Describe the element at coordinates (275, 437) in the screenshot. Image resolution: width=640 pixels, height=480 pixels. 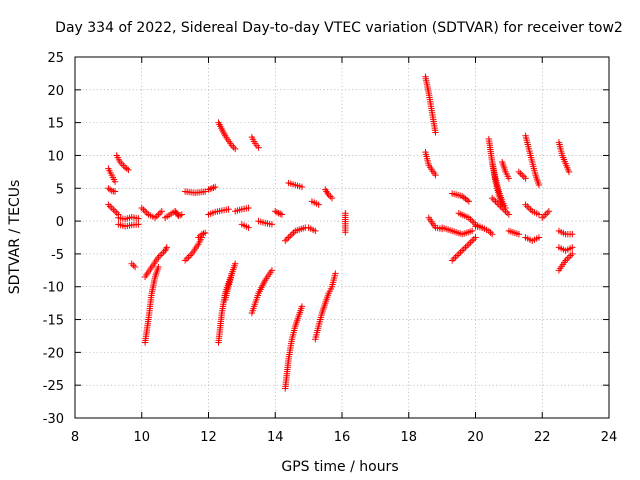
I see `x-tick-label: 14` at that location.